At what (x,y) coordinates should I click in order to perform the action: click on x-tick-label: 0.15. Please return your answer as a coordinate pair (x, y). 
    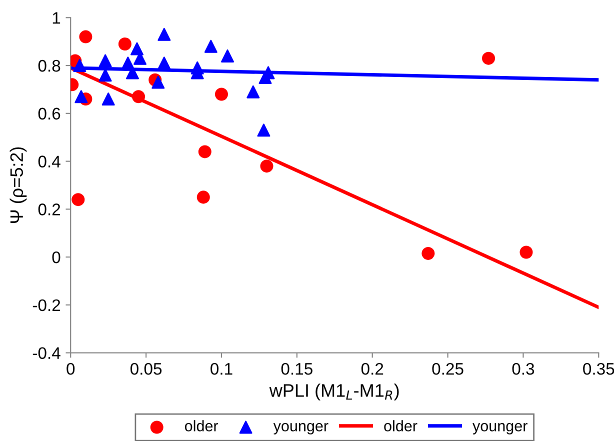
    Looking at the image, I should click on (296, 368).